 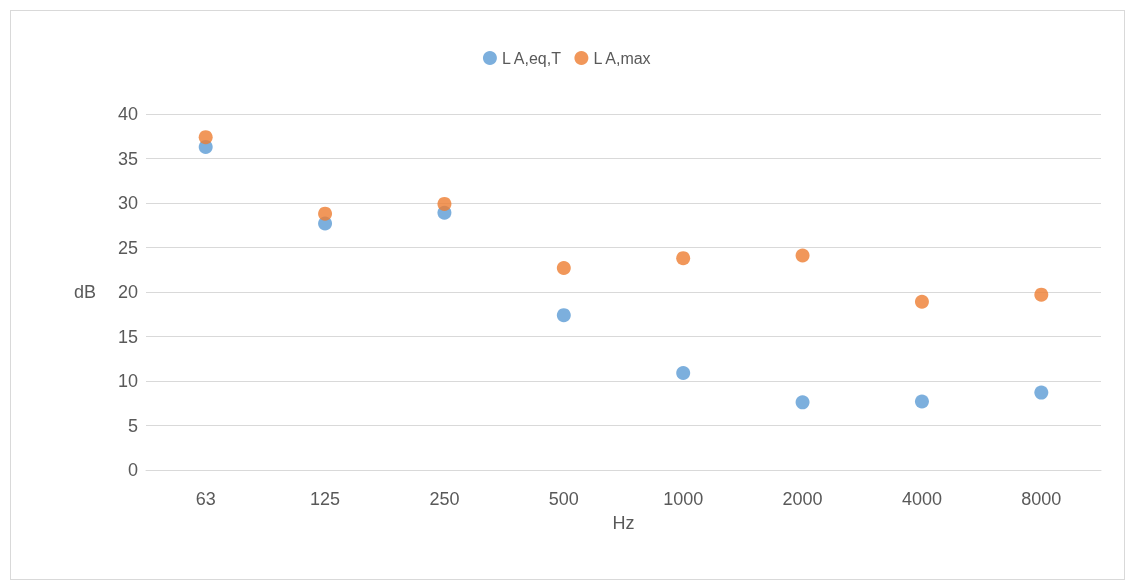 I want to click on y-tick-label: 30, so click(x=127, y=203).